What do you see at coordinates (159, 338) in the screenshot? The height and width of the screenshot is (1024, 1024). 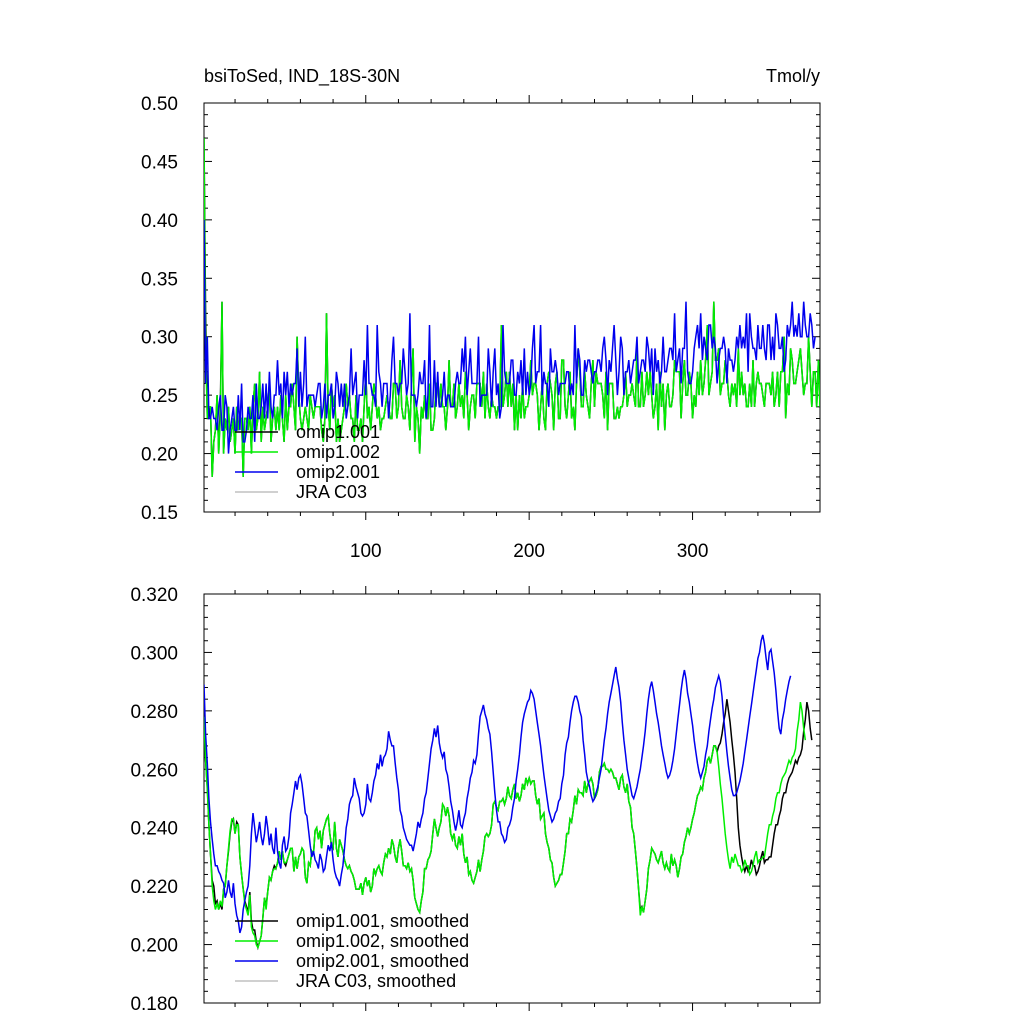 I see `y-tick-label: 0.30` at bounding box center [159, 338].